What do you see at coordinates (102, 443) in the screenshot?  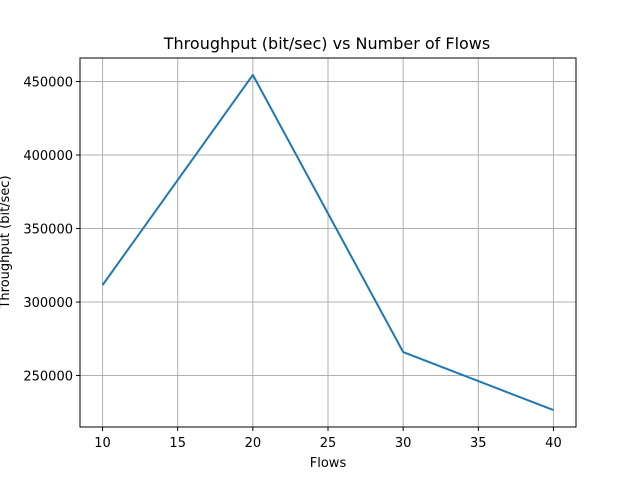 I see `x-tick-label: 10` at bounding box center [102, 443].